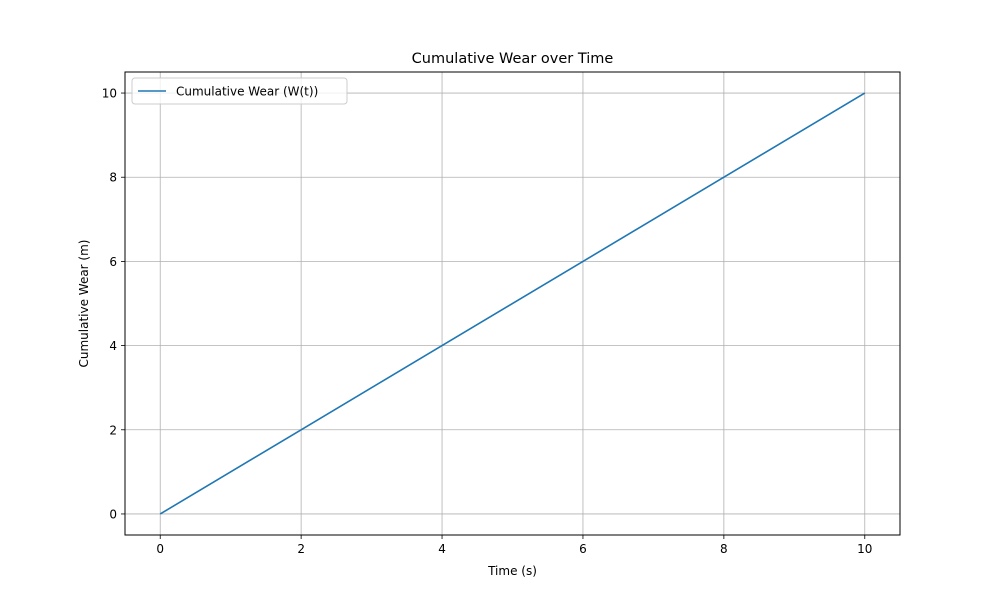 This screenshot has height=604, width=1000. I want to click on legend-label: Cumulative Wear (W(t)), so click(247, 92).